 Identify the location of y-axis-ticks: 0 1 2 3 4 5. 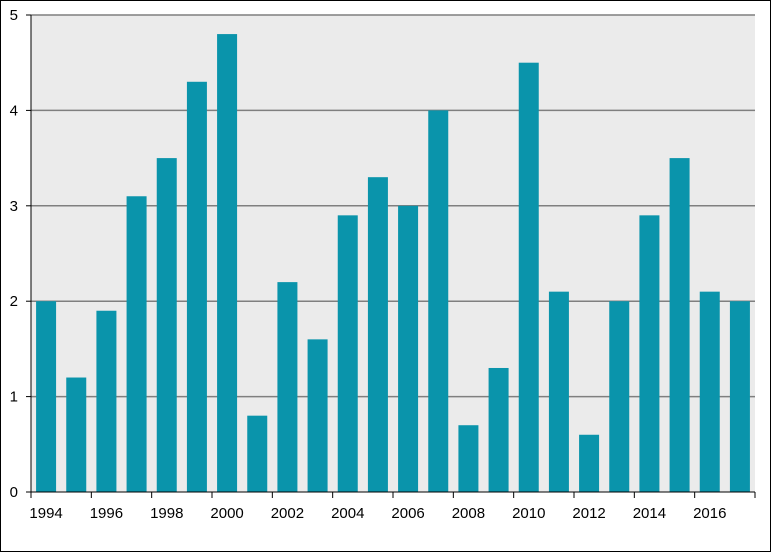
(20, 254).